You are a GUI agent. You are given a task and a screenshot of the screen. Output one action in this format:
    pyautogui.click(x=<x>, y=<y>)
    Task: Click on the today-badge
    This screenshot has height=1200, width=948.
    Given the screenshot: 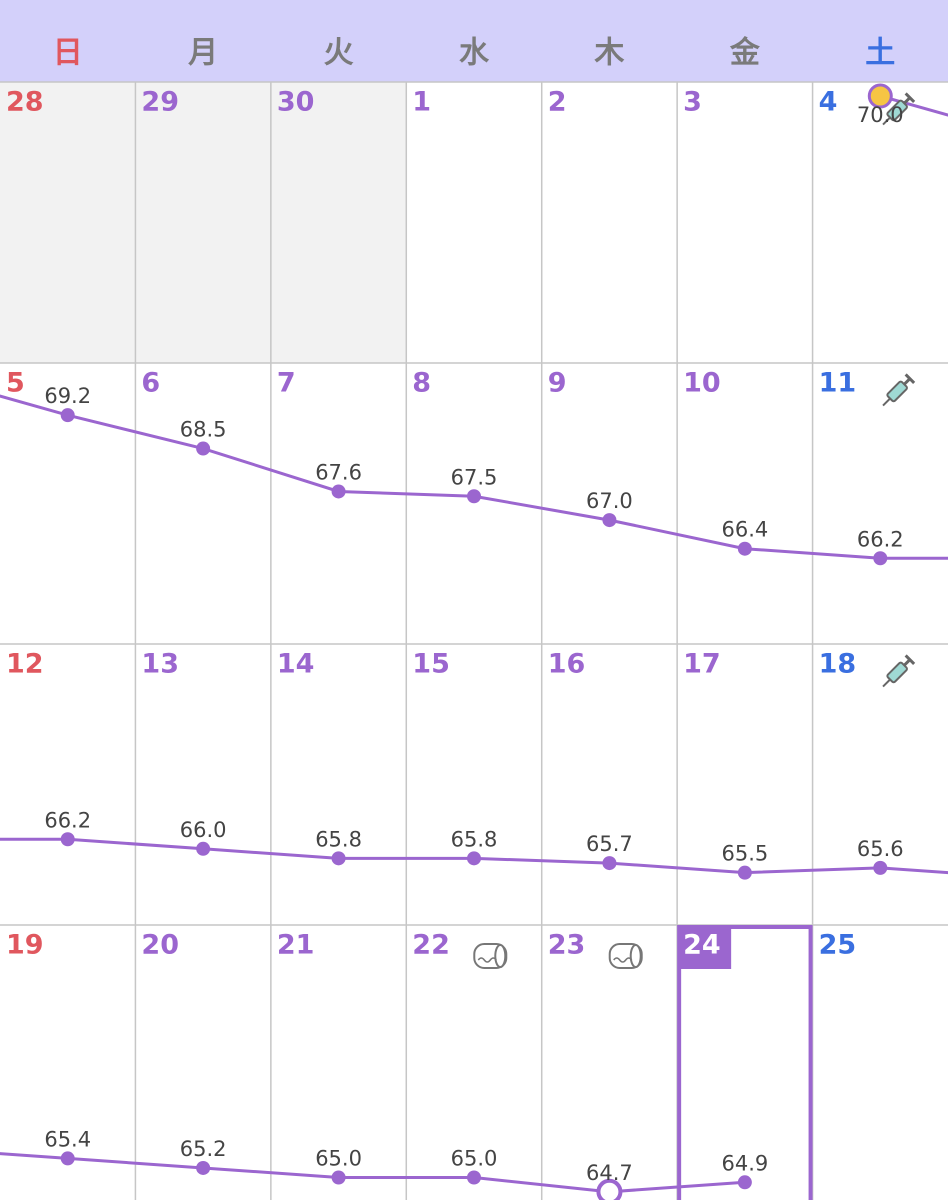 What is the action you would take?
    pyautogui.click(x=705, y=948)
    